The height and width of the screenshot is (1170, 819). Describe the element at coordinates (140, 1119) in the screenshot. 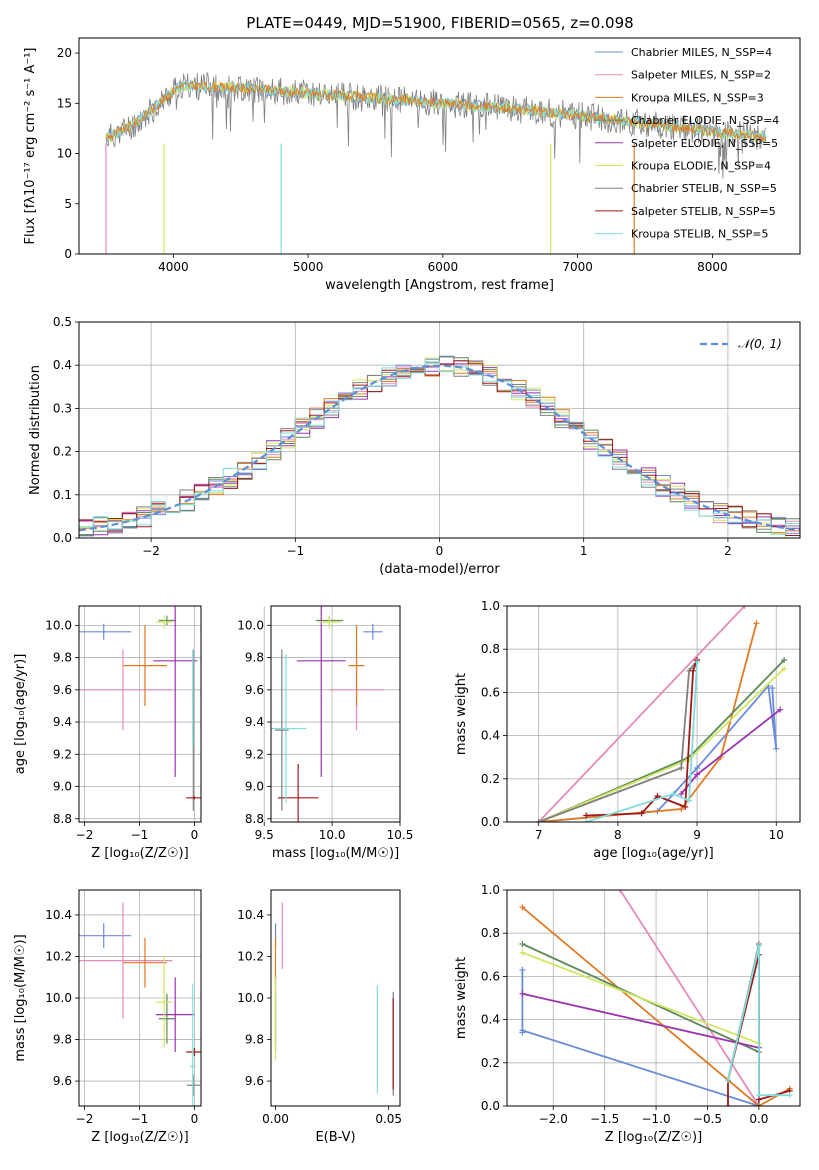

I see `x-tick-label: −1` at that location.